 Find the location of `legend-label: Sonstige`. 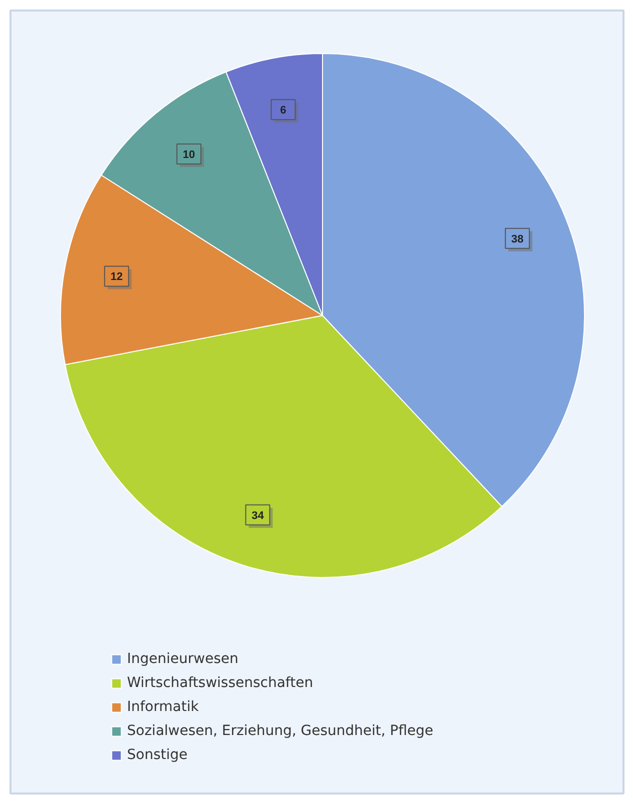

legend-label: Sonstige is located at coordinates (157, 755).